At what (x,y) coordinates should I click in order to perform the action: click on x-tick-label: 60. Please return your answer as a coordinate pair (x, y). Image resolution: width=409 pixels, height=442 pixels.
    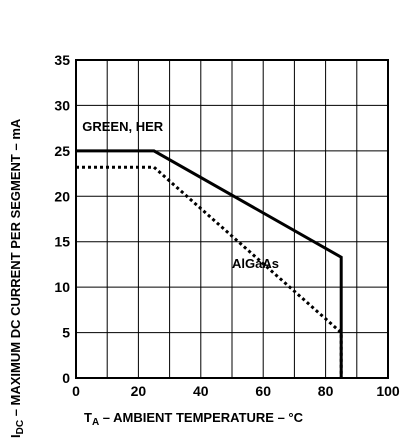
    Looking at the image, I should click on (263, 391).